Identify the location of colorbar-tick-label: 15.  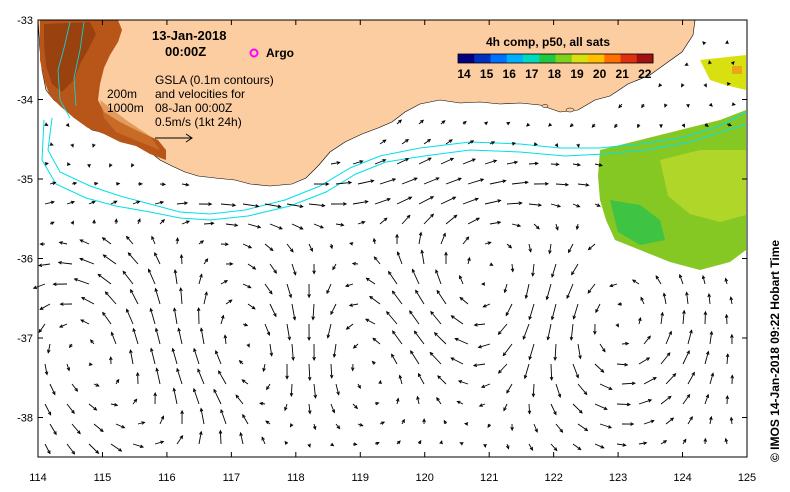
(487, 74).